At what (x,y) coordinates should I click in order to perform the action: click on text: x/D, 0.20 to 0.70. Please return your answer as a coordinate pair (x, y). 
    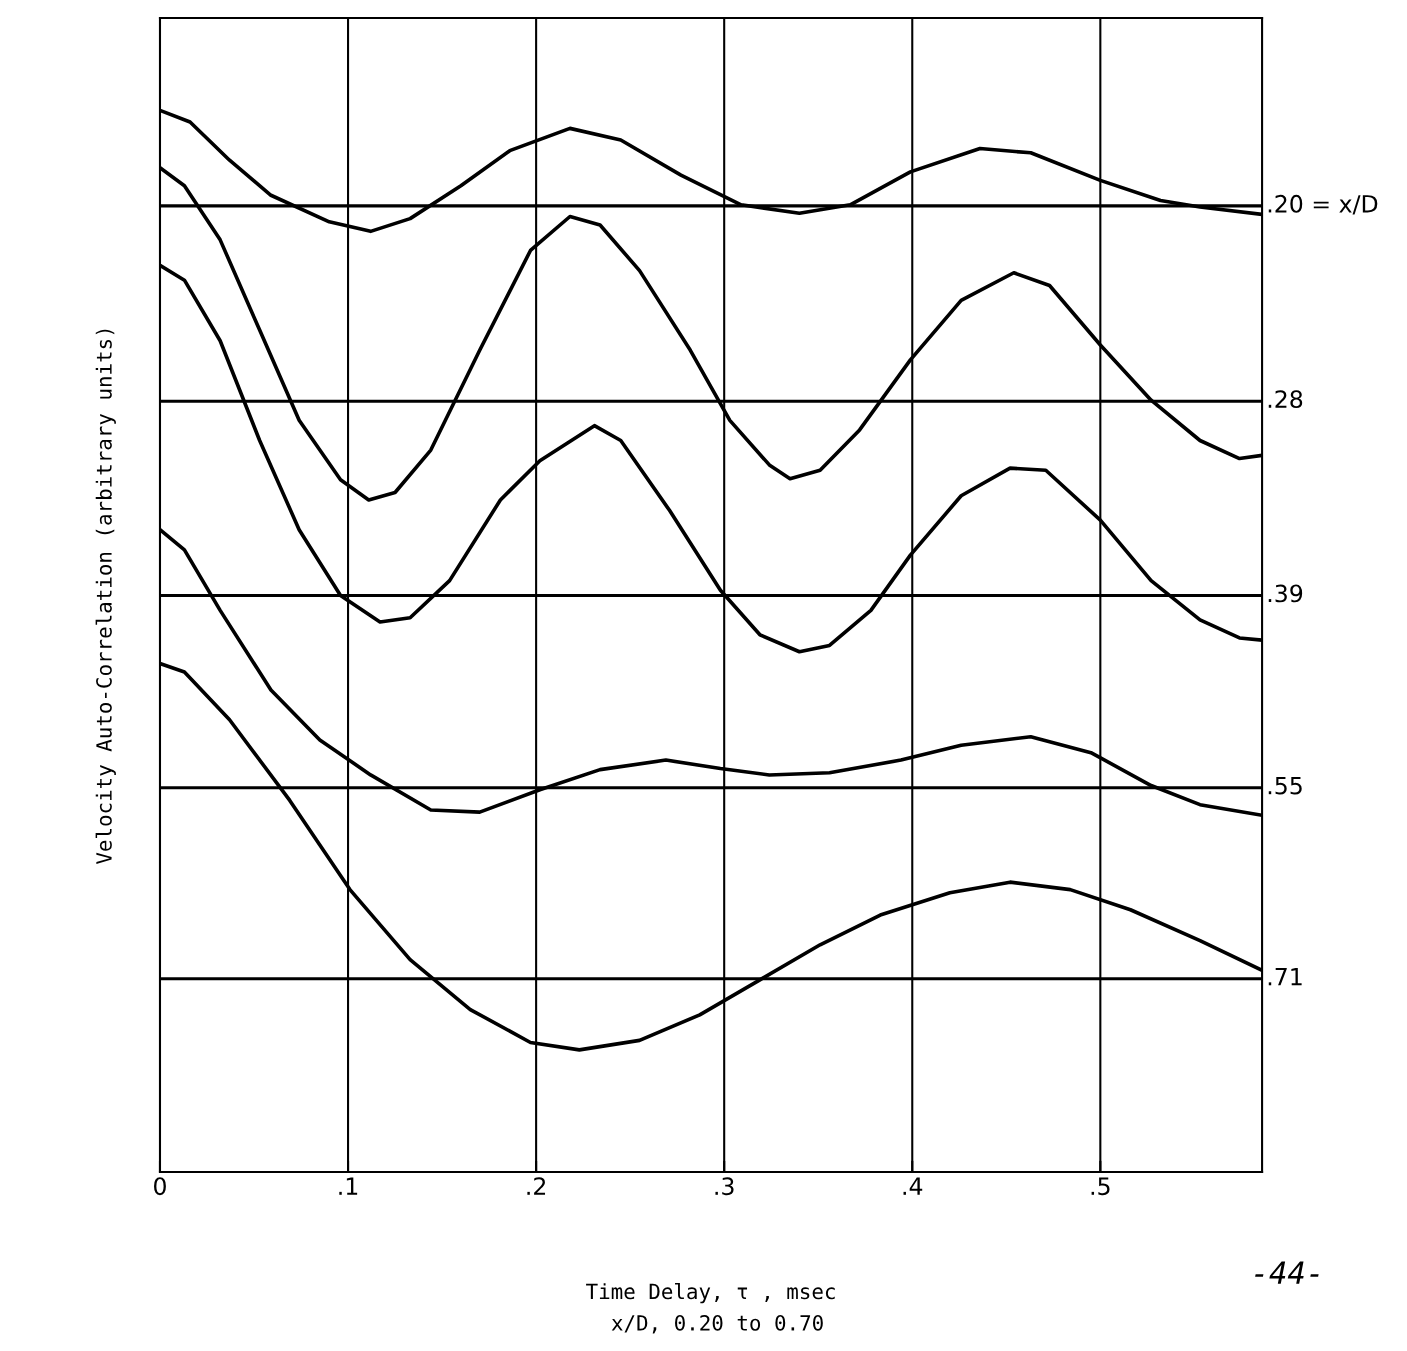
    Looking at the image, I should click on (717, 1324).